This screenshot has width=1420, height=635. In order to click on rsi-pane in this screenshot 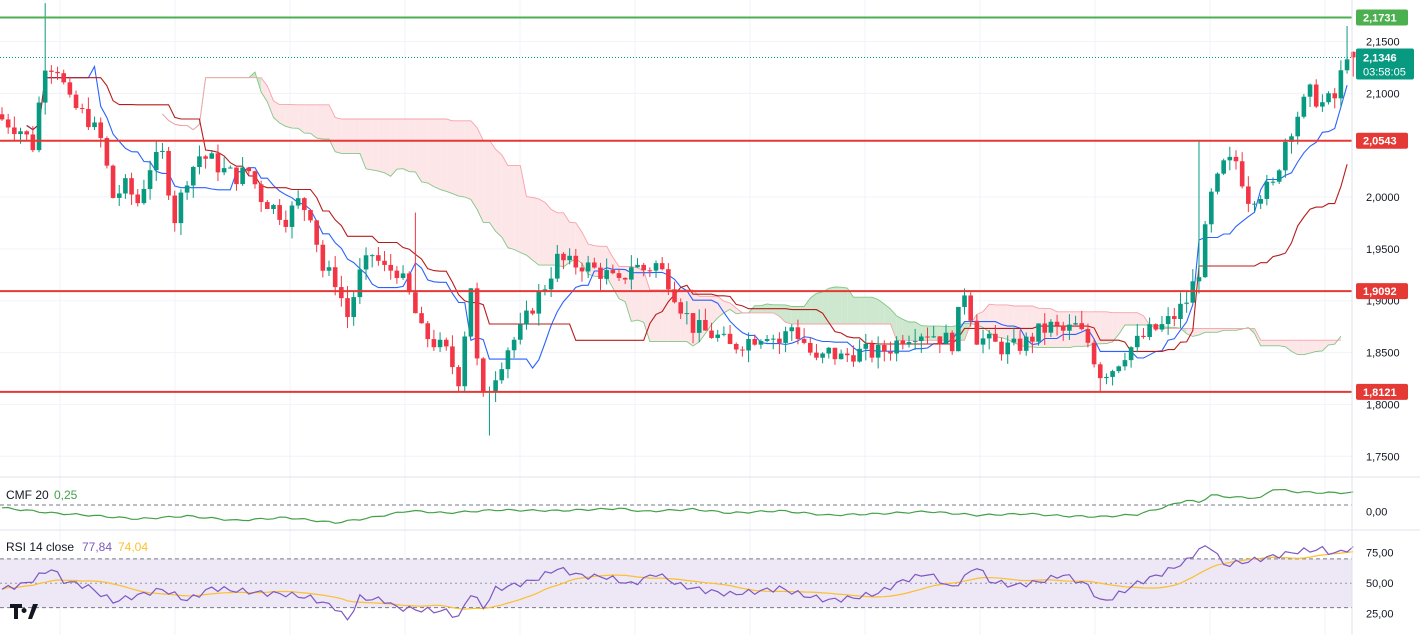, I will do `click(677, 583)`.